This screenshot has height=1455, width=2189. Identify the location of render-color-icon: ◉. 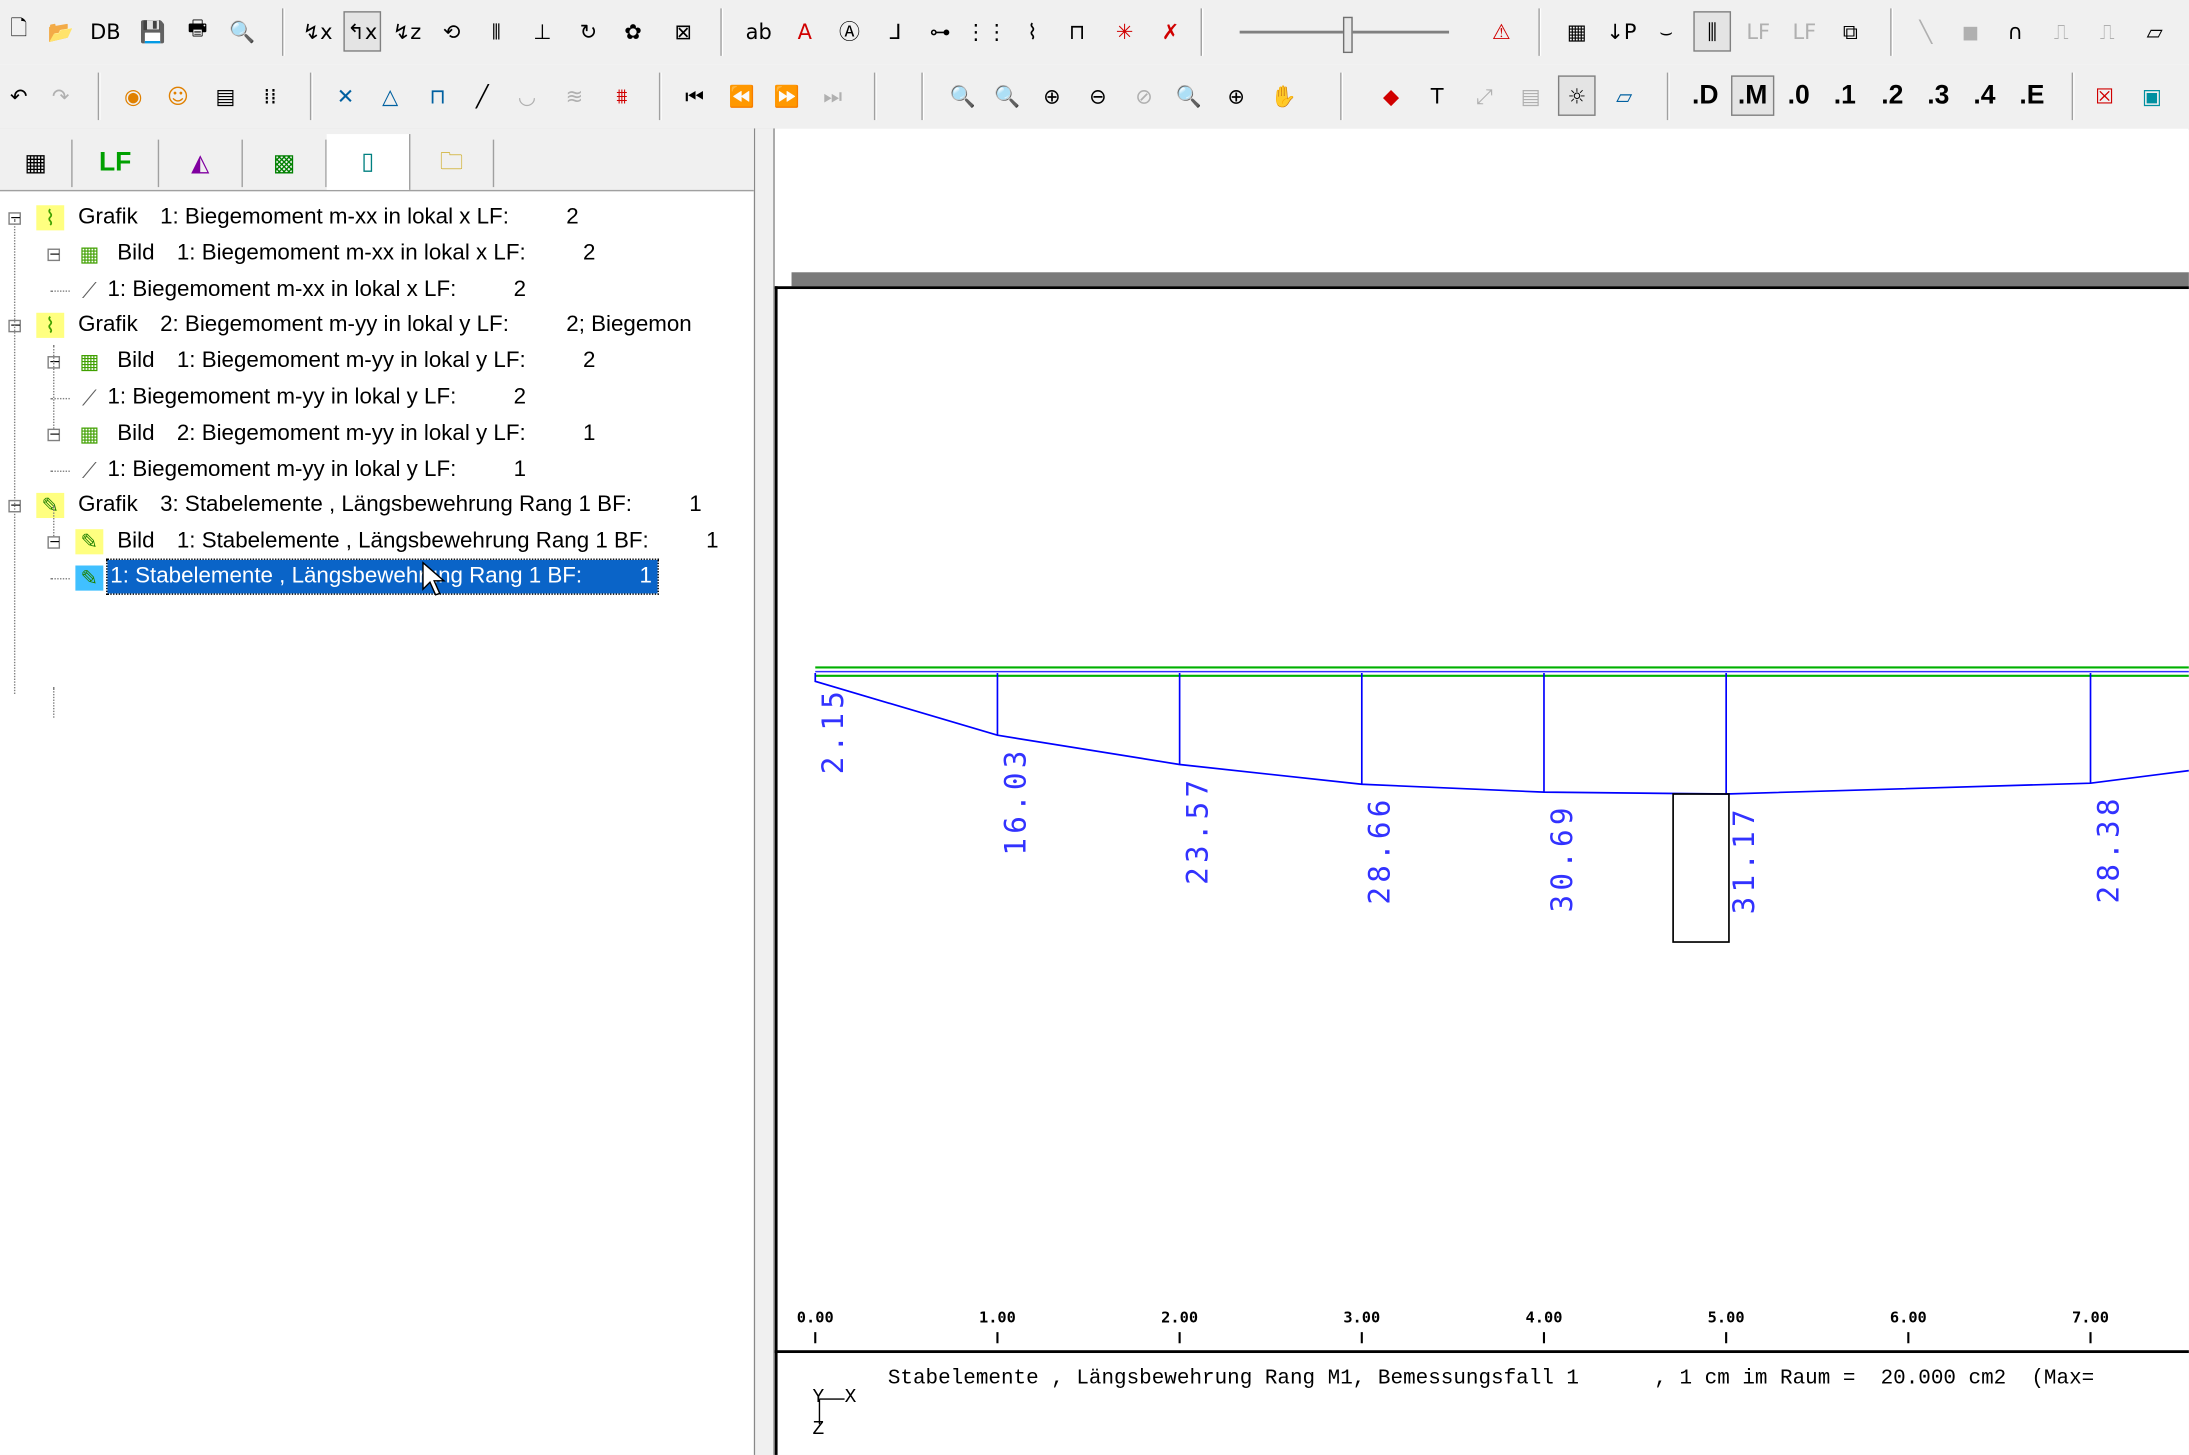
(133, 96).